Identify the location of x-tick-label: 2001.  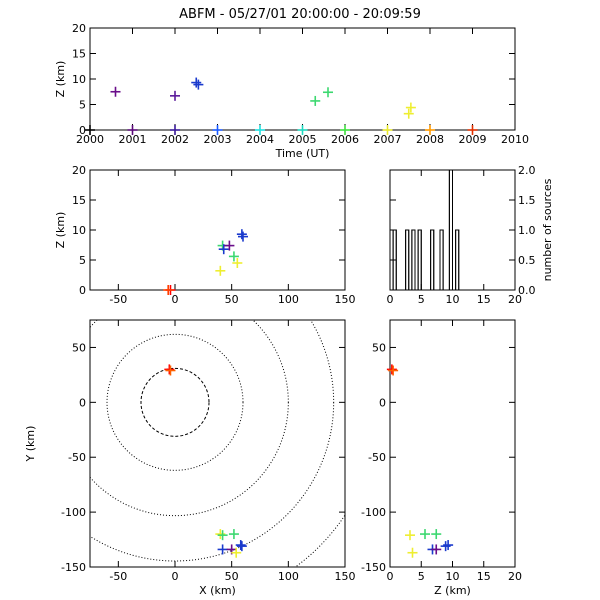
(133, 139).